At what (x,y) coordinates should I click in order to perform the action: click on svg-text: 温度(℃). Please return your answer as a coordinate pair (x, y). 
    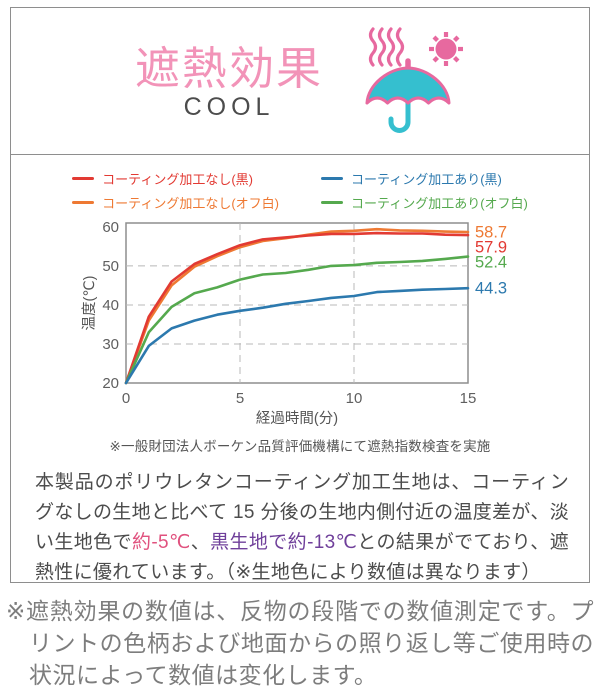
    Looking at the image, I should click on (89, 303).